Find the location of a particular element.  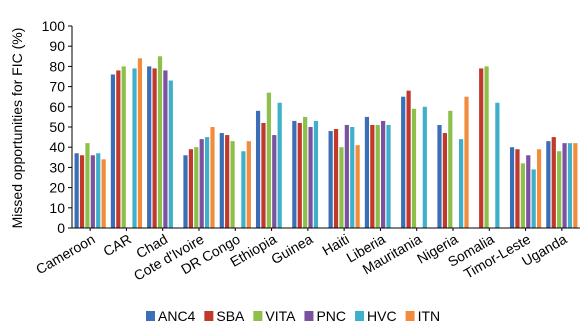

legend-label-itn: ITN is located at coordinates (429, 316).